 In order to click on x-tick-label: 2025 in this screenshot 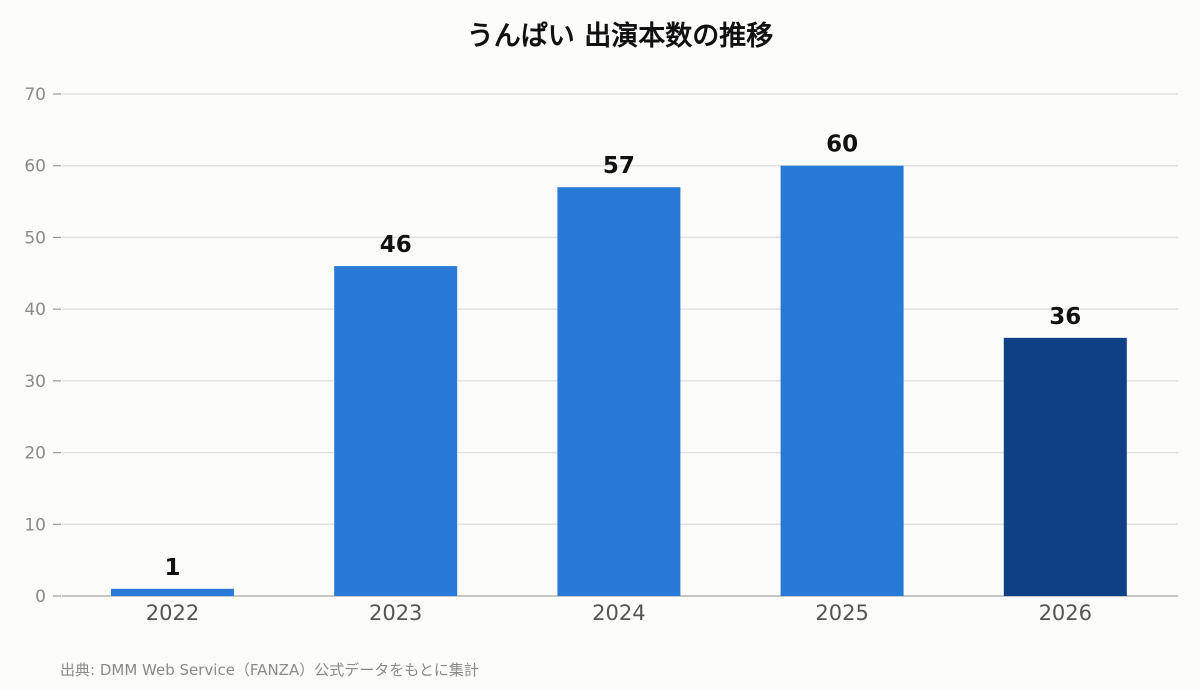, I will do `click(841, 613)`.